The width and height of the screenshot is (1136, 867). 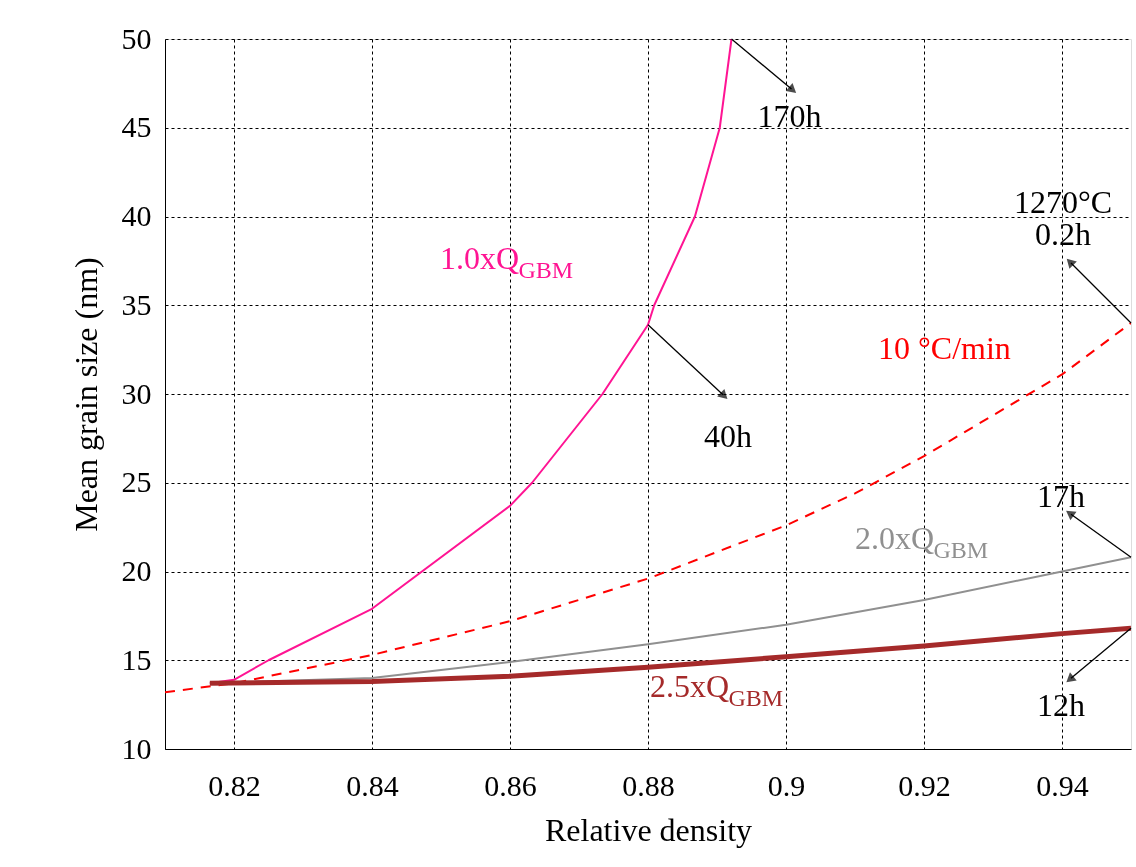 What do you see at coordinates (136, 304) in the screenshot?
I see `y-tick-label: 35` at bounding box center [136, 304].